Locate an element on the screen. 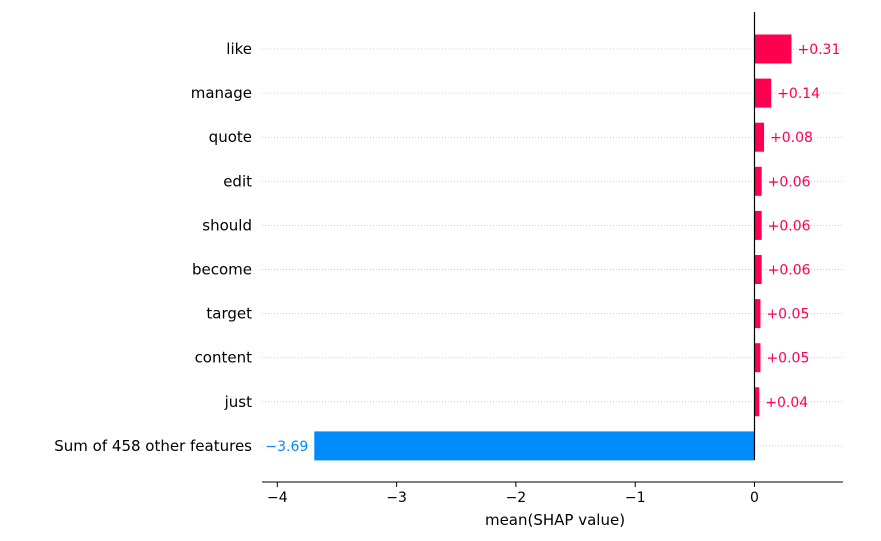  bar-like is located at coordinates (773, 49).